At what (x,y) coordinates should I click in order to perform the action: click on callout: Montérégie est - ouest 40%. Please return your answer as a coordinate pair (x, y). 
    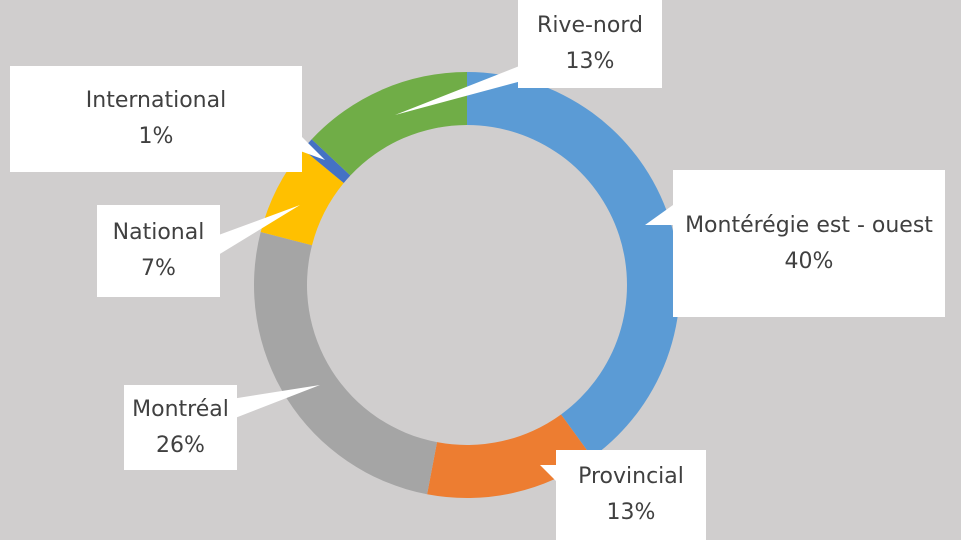
    Looking at the image, I should click on (809, 243).